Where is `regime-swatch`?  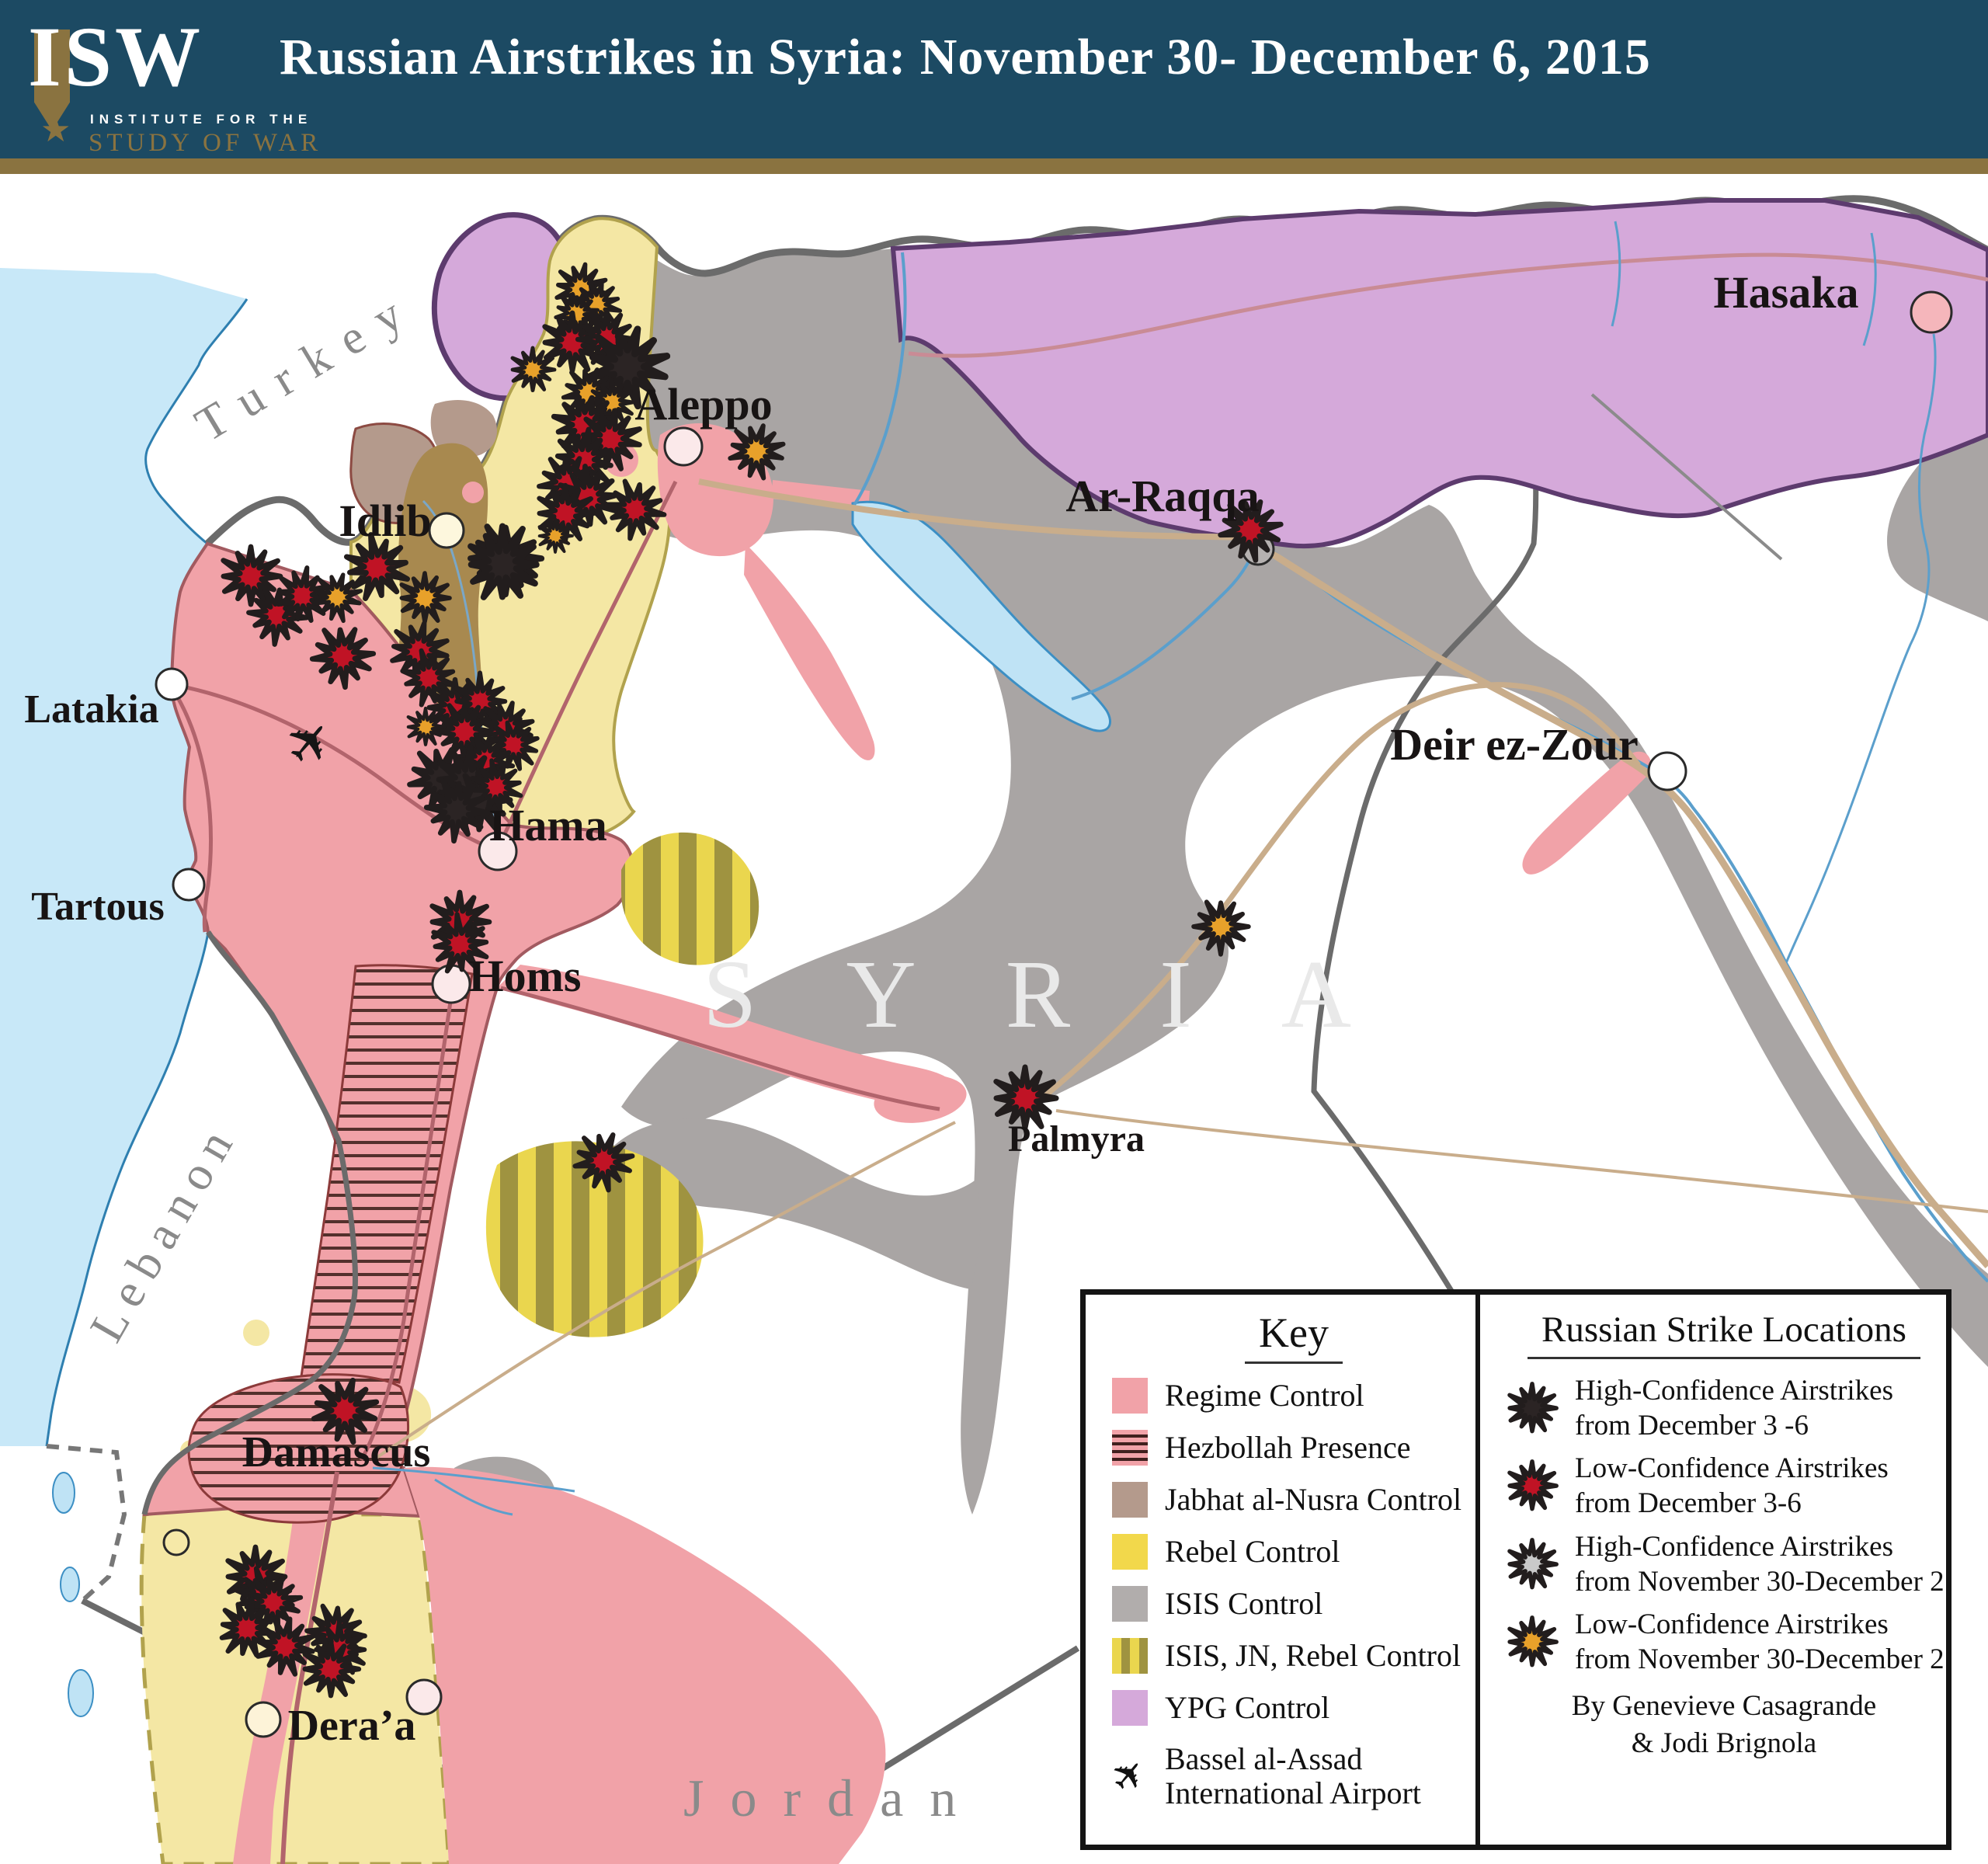
regime-swatch is located at coordinates (1130, 1396).